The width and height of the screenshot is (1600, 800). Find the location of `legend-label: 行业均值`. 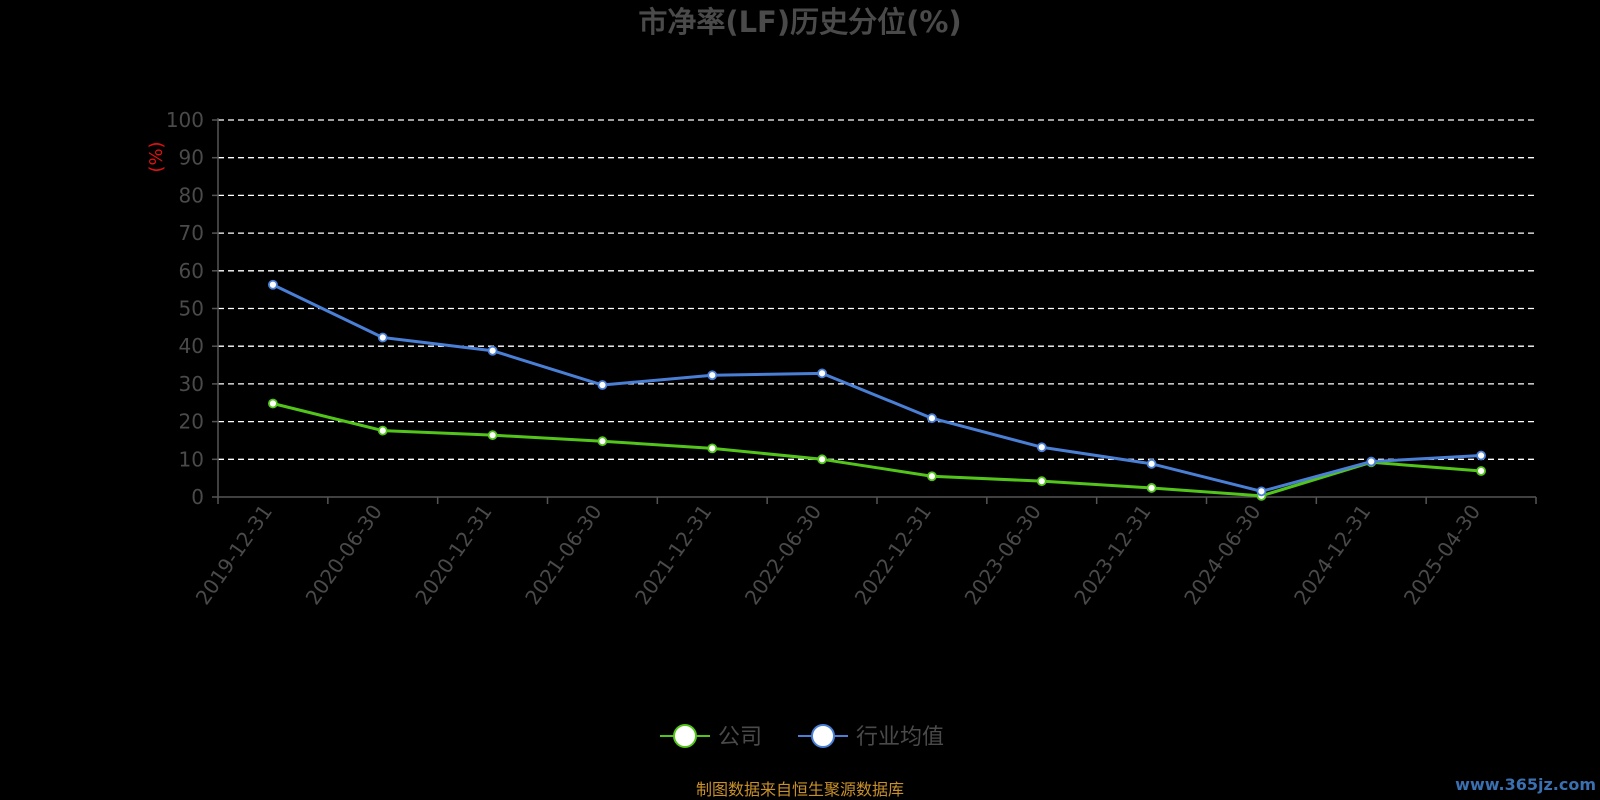

legend-label: 行业均值 is located at coordinates (900, 737).